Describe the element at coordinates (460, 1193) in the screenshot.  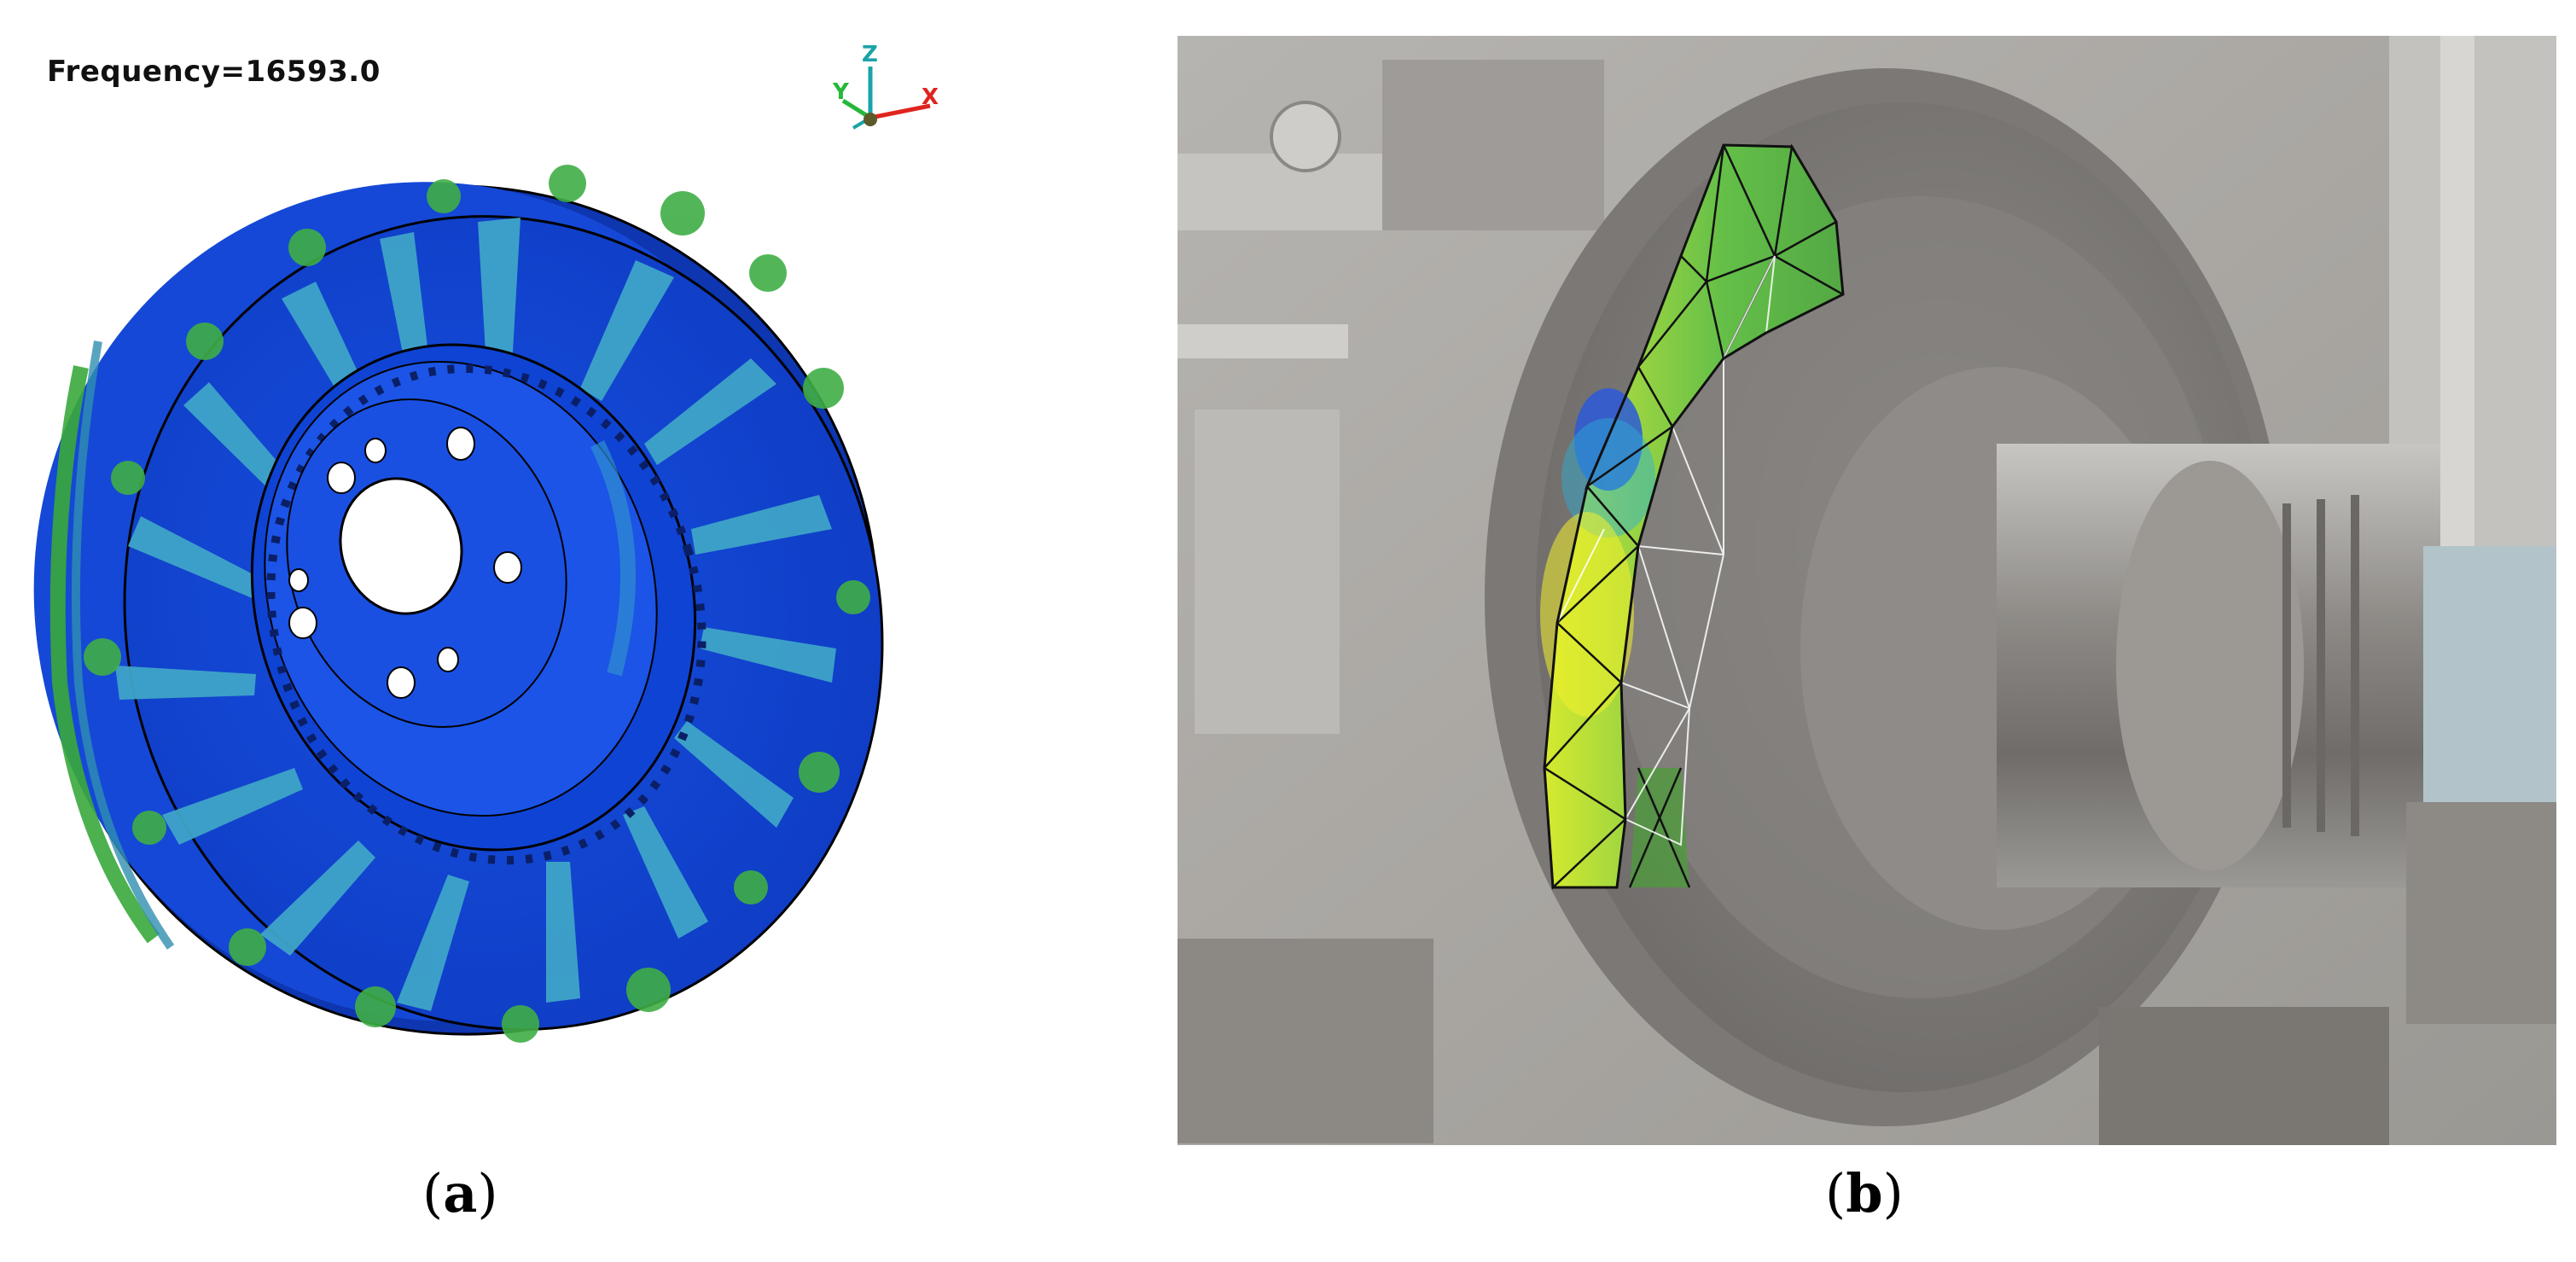
I see `caption-a: (a)` at that location.